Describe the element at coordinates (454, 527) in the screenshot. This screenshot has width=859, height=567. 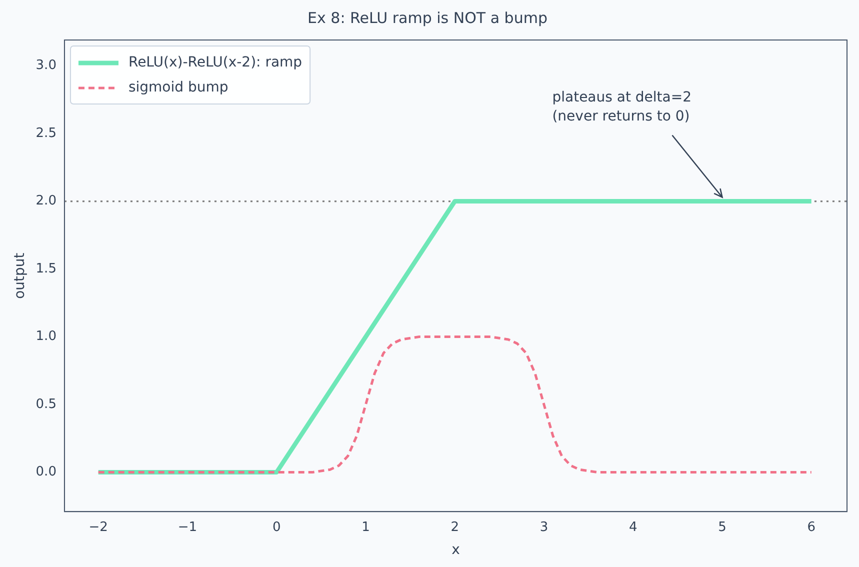
I see `x-tick-label: 2` at that location.